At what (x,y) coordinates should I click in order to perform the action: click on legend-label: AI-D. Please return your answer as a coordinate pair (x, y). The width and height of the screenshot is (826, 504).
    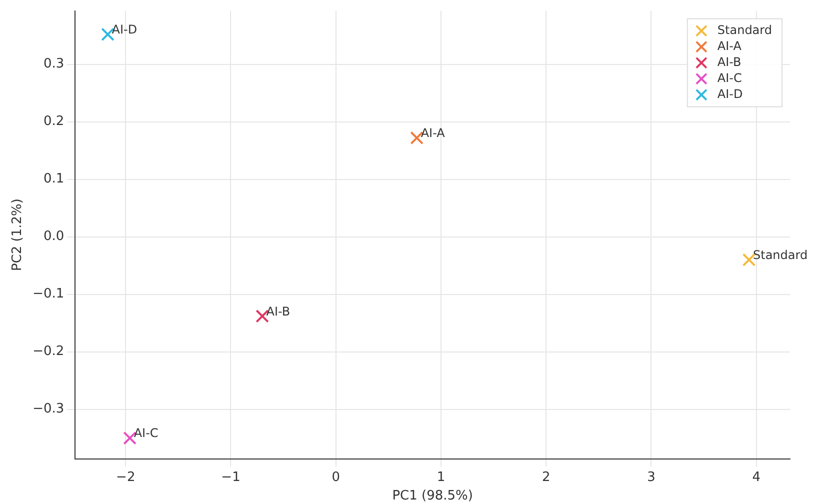
    Looking at the image, I should click on (730, 93).